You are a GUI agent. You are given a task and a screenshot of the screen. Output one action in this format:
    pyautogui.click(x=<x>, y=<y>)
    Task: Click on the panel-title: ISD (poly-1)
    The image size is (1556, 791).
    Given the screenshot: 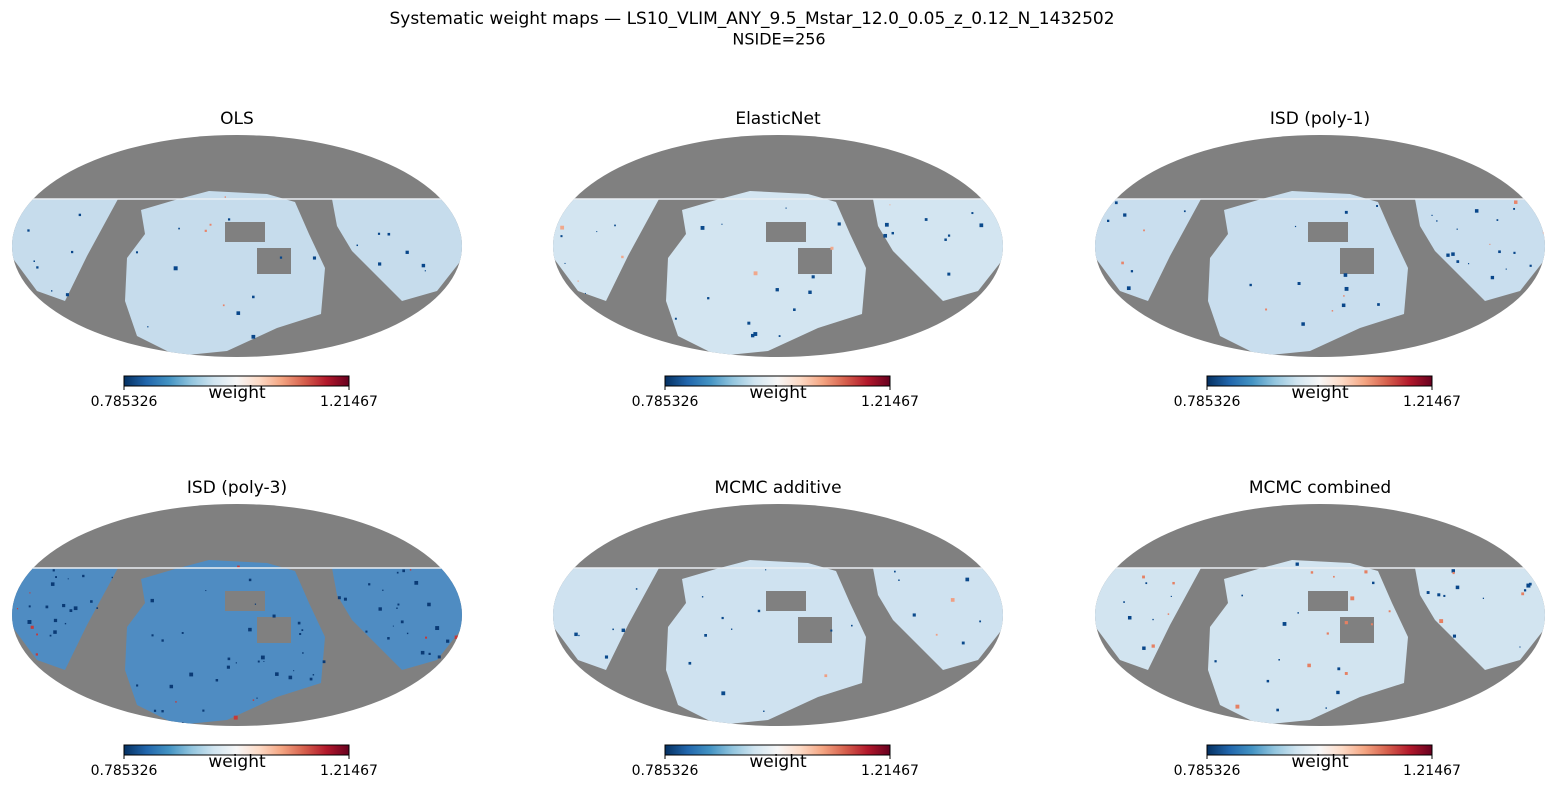 What is the action you would take?
    pyautogui.click(x=1320, y=119)
    